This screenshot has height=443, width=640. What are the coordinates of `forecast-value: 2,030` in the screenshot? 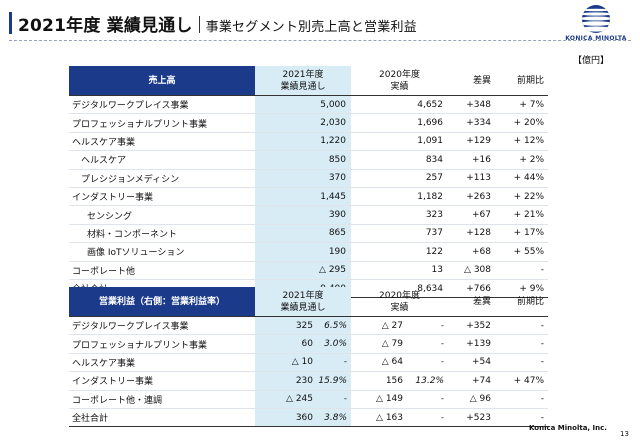 It's located at (303, 123).